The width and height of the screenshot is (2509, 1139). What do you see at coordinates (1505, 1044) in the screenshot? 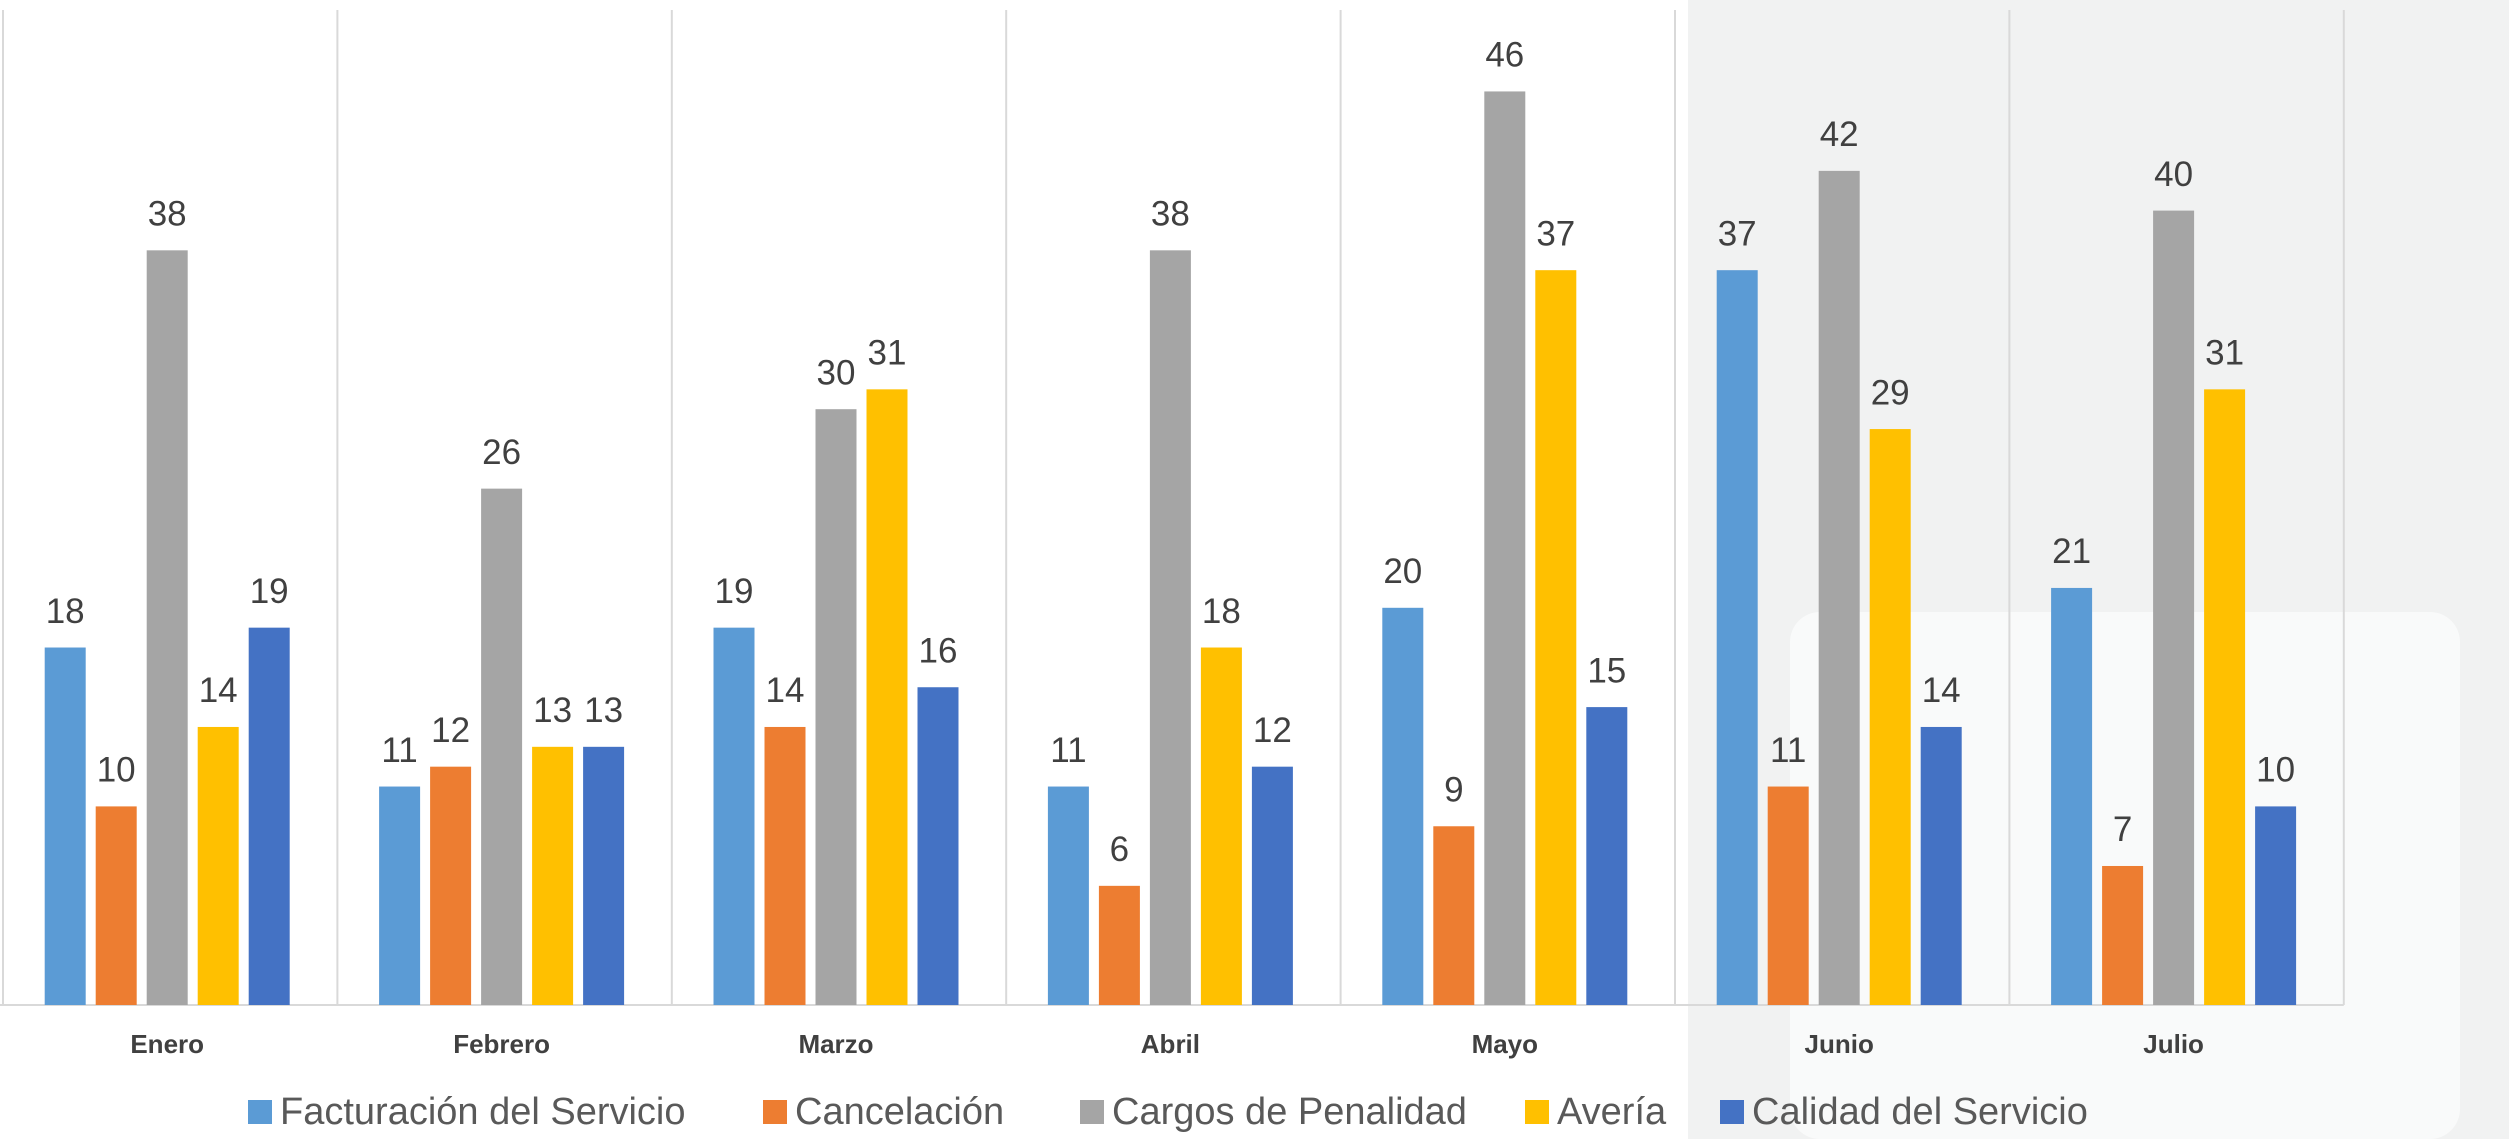
I see `x-tick-label: Mayo` at bounding box center [1505, 1044].